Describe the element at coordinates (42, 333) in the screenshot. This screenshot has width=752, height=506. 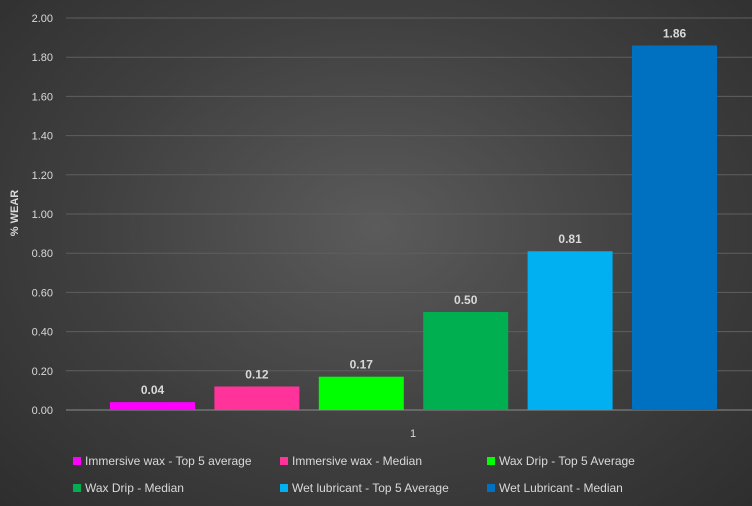
I see `y-tick-label: 0.40` at that location.